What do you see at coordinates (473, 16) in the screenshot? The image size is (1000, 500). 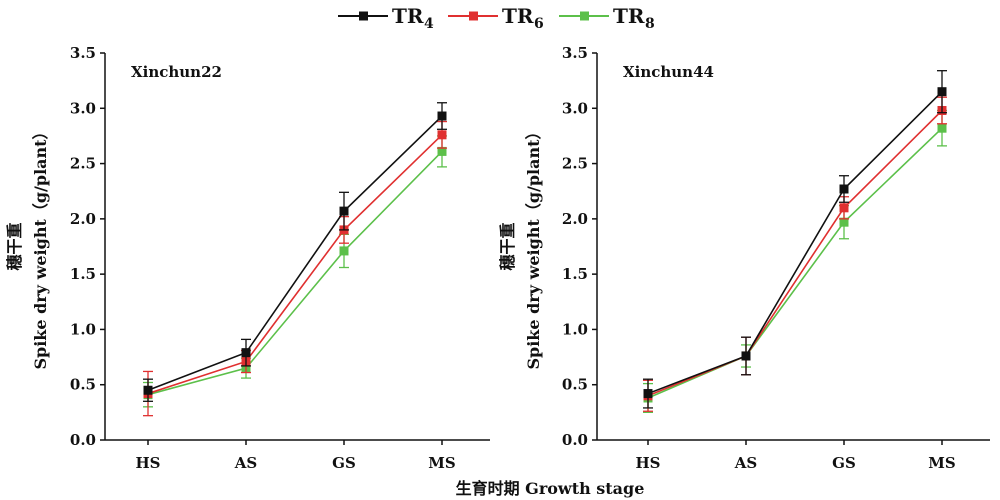 I see `legend-marker-TR6` at bounding box center [473, 16].